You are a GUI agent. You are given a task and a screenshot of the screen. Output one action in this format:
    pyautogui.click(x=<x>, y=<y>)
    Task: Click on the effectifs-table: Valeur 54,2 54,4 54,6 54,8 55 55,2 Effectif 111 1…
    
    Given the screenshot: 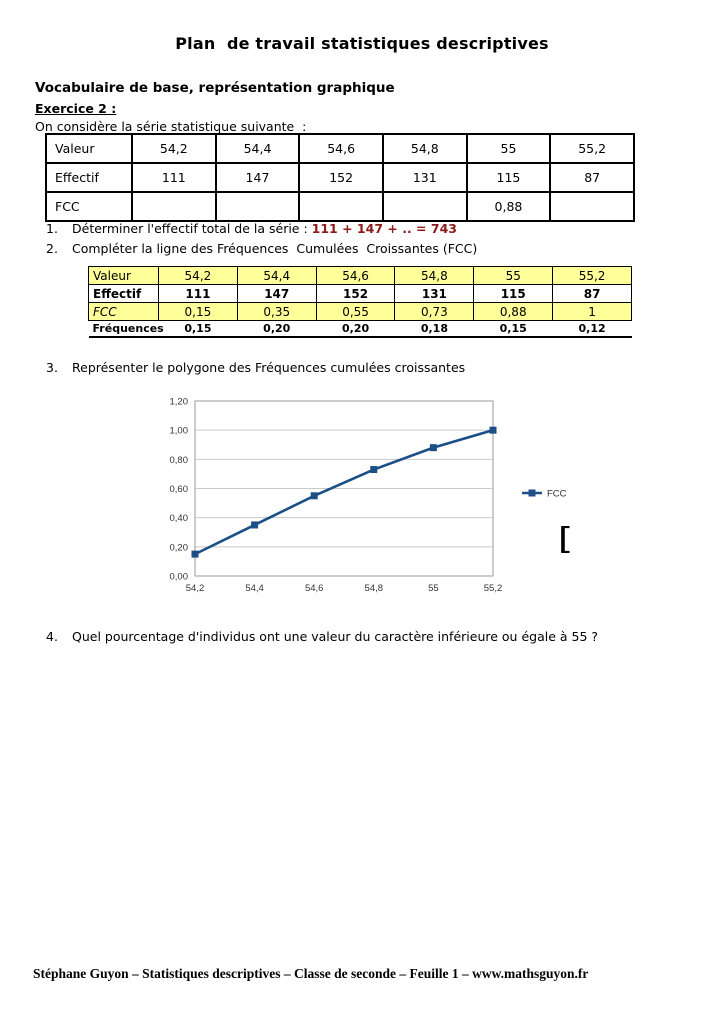 What is the action you would take?
    pyautogui.click(x=340, y=177)
    